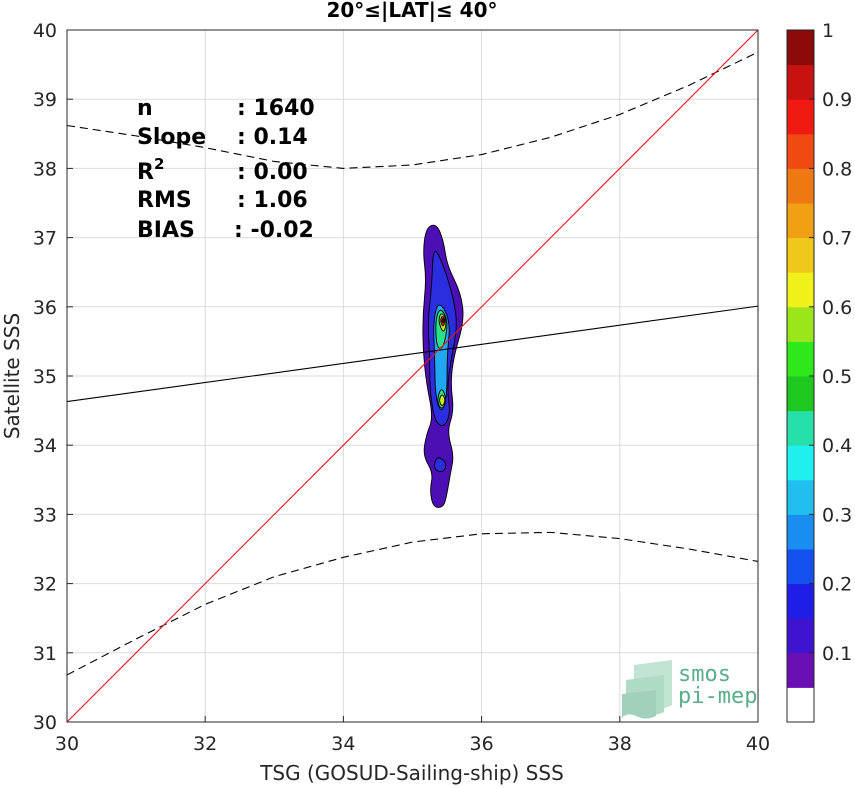 This screenshot has width=855, height=788. Describe the element at coordinates (45, 239) in the screenshot. I see `y-tick-label: 37` at that location.